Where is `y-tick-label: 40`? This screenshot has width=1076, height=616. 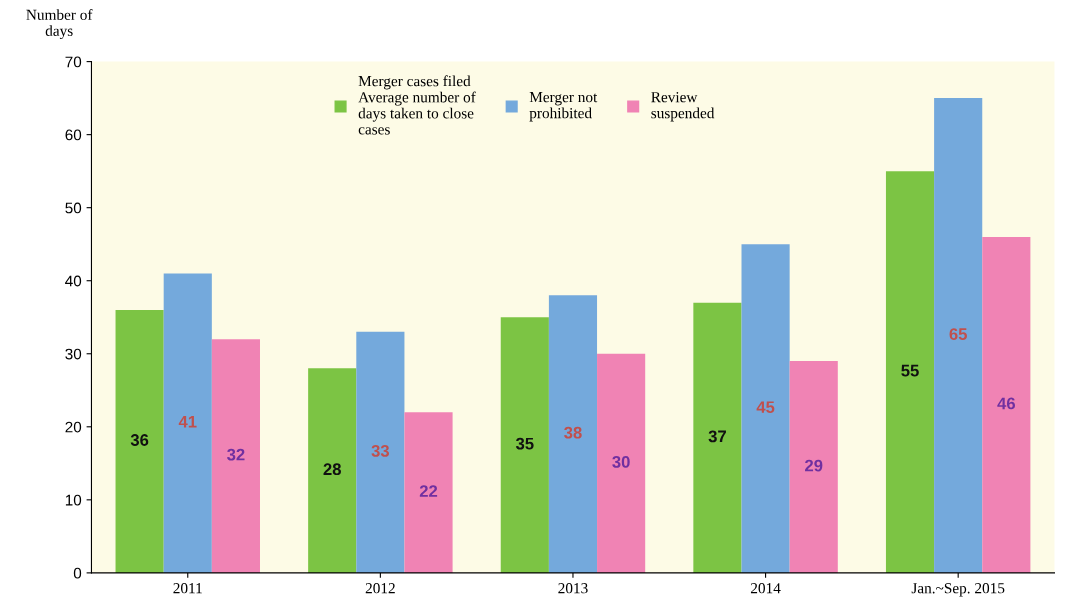 y-tick-label: 40 is located at coordinates (73, 281).